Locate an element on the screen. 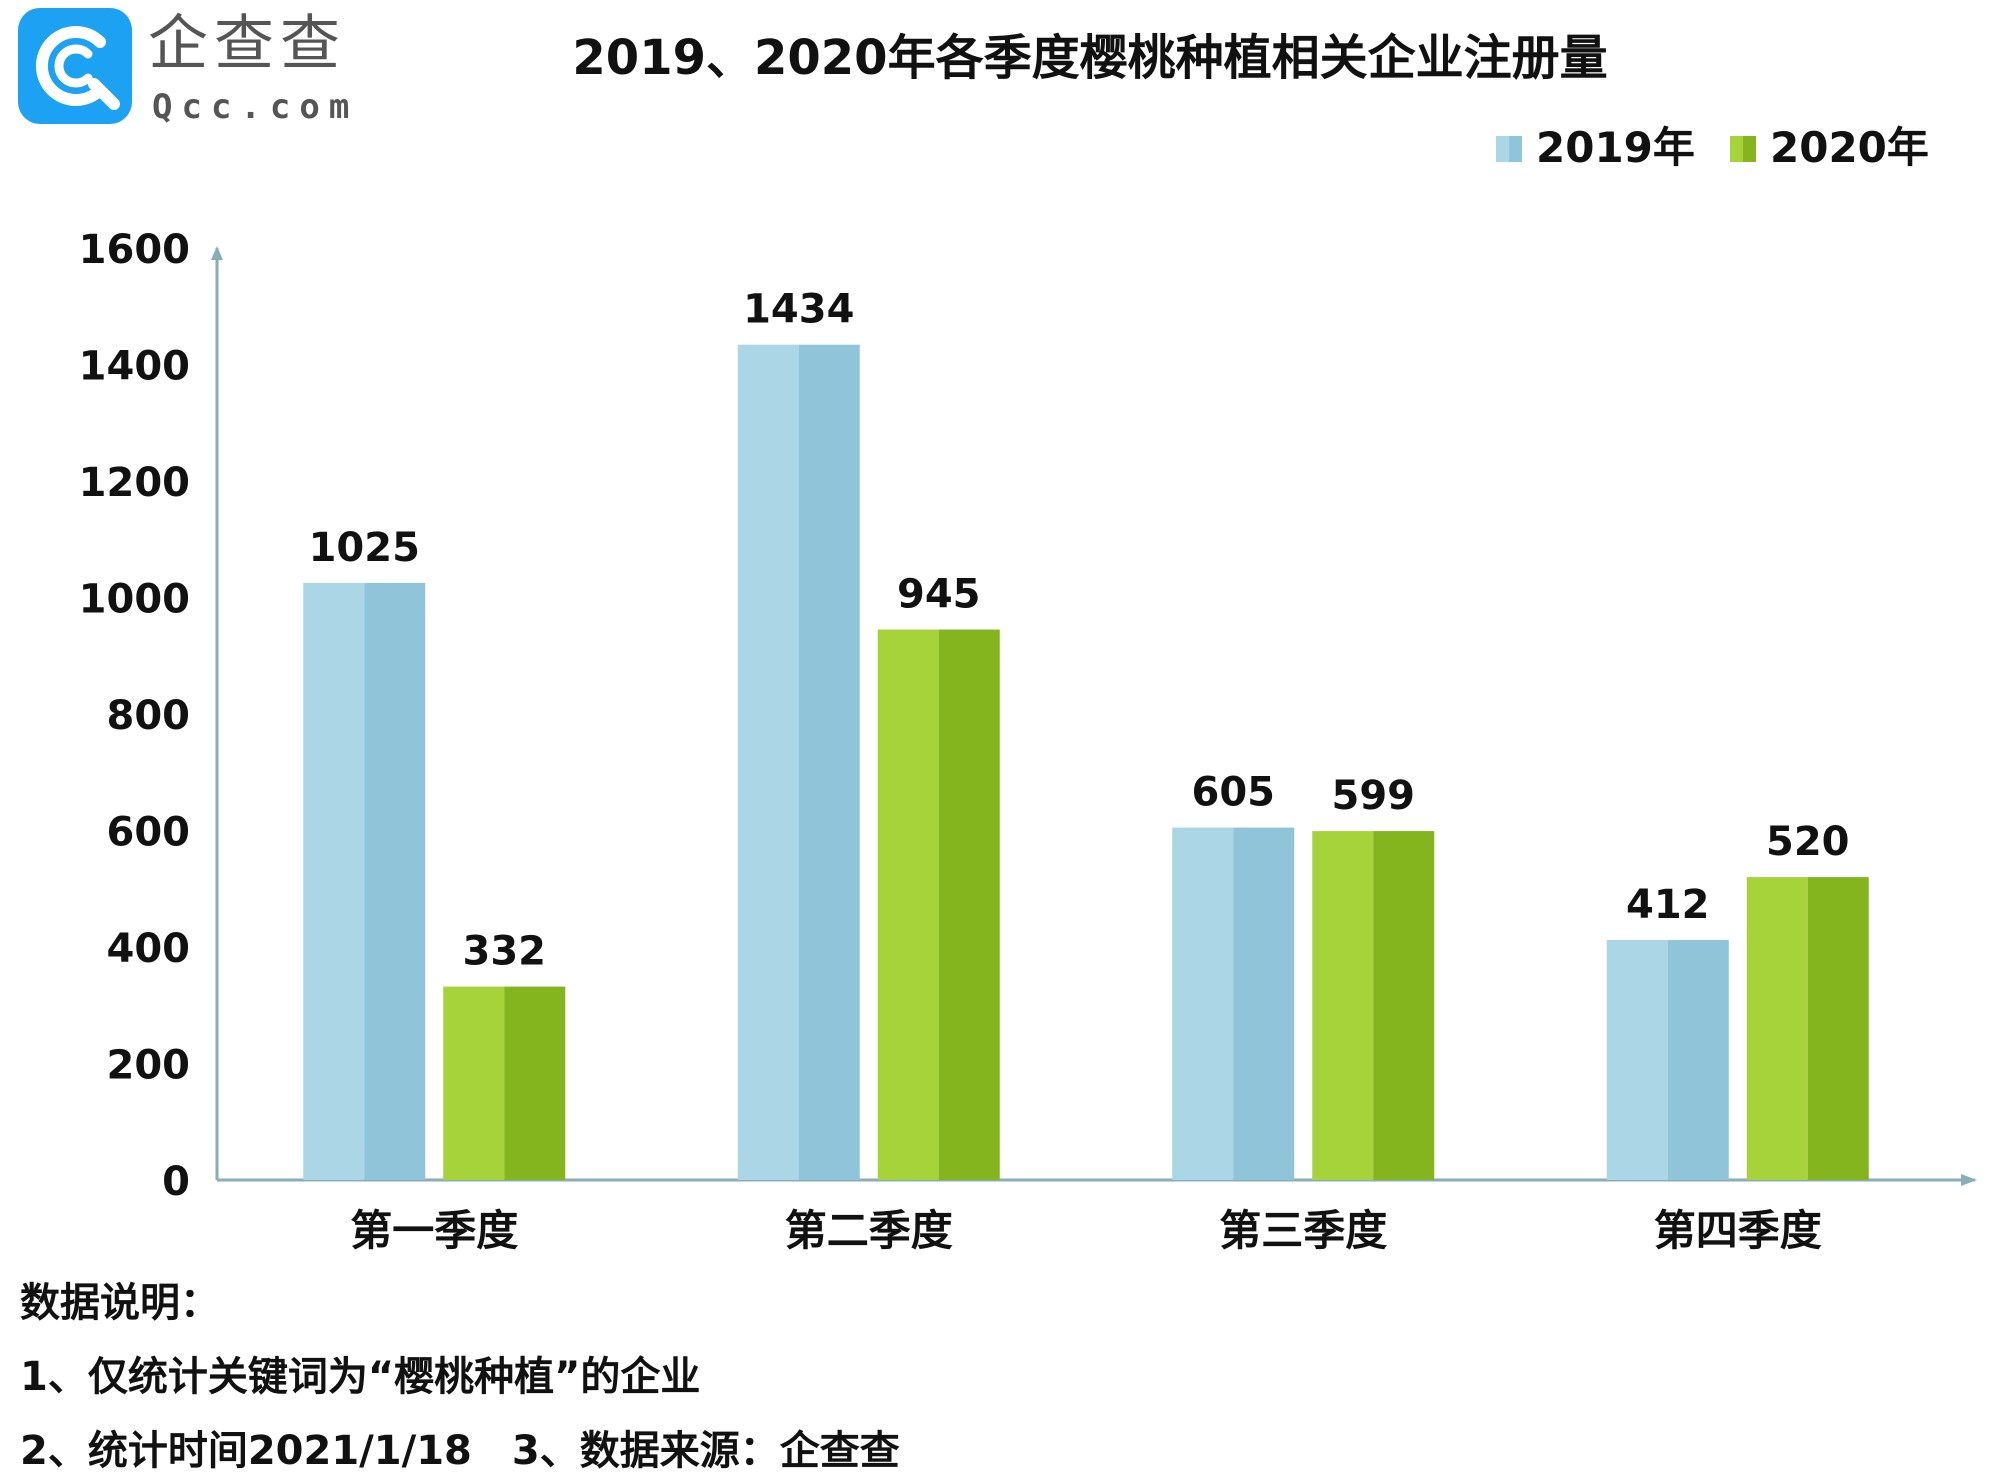 This screenshot has width=2005, height=1480. data-label: 1025 is located at coordinates (364, 548).